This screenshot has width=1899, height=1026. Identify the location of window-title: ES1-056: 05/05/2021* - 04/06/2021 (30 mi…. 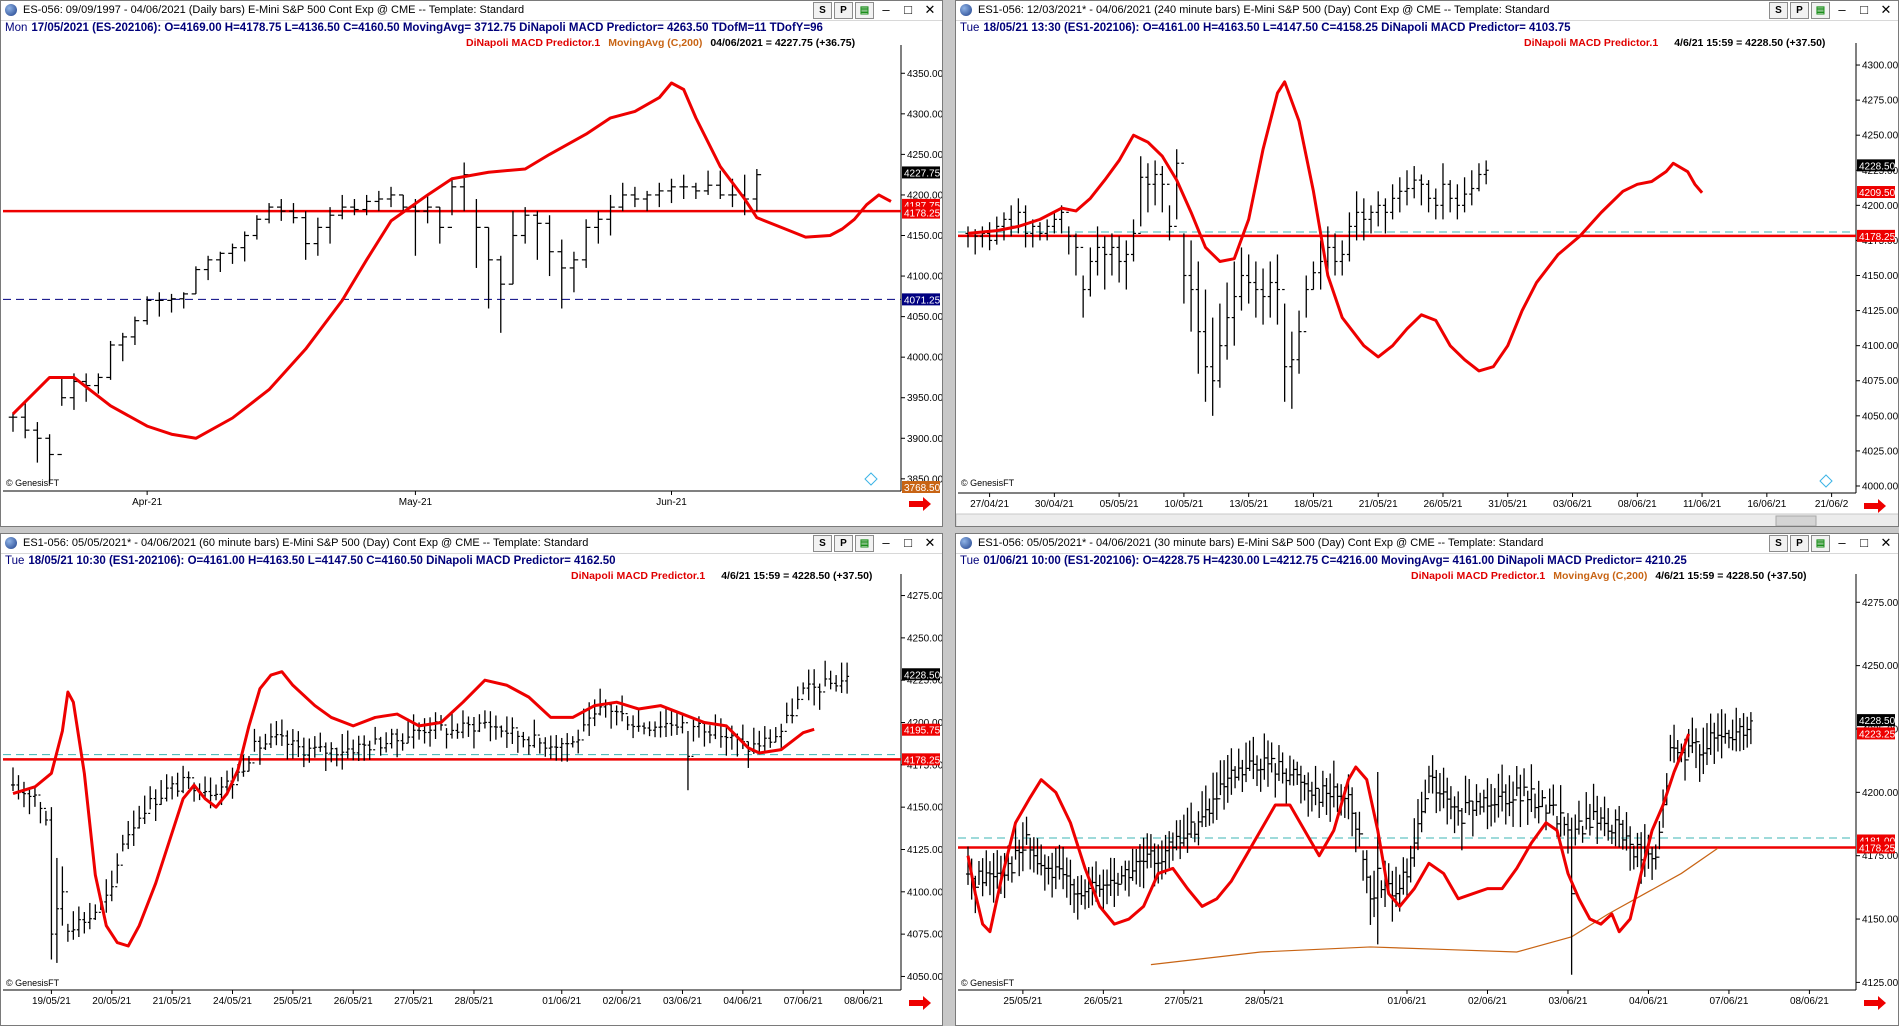
(1261, 543).